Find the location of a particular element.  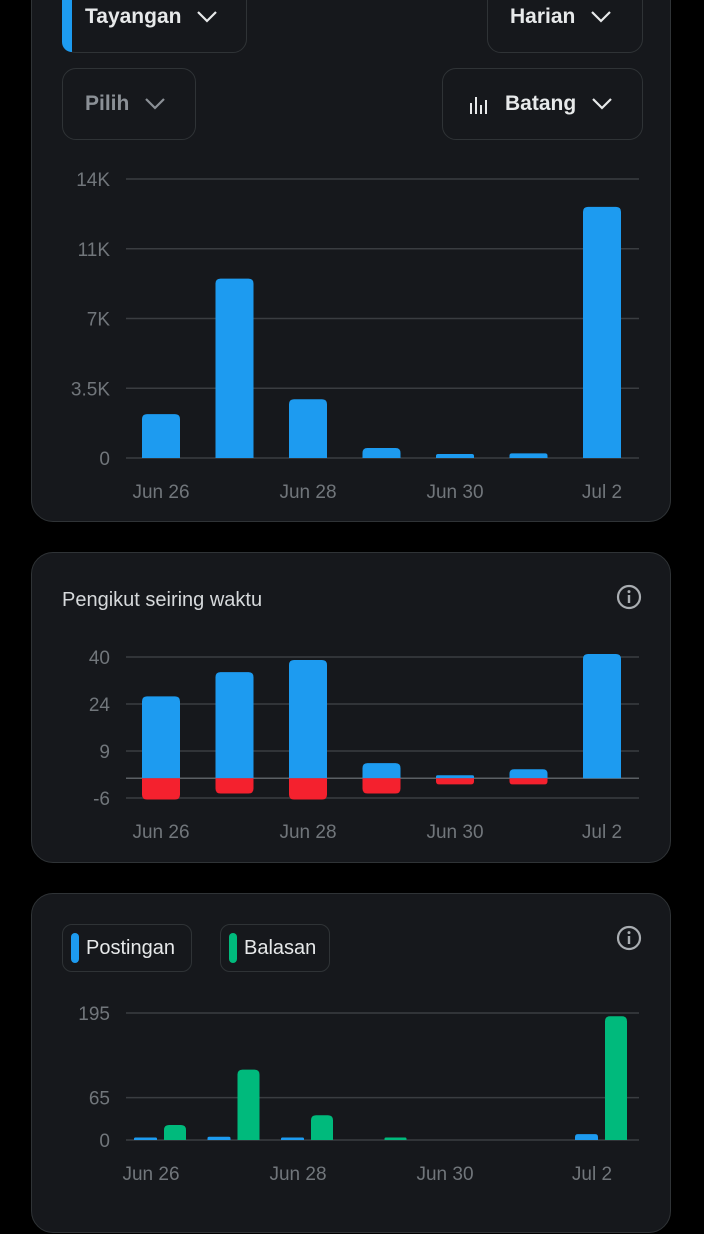

y-tick-label: -6 is located at coordinates (101, 799).